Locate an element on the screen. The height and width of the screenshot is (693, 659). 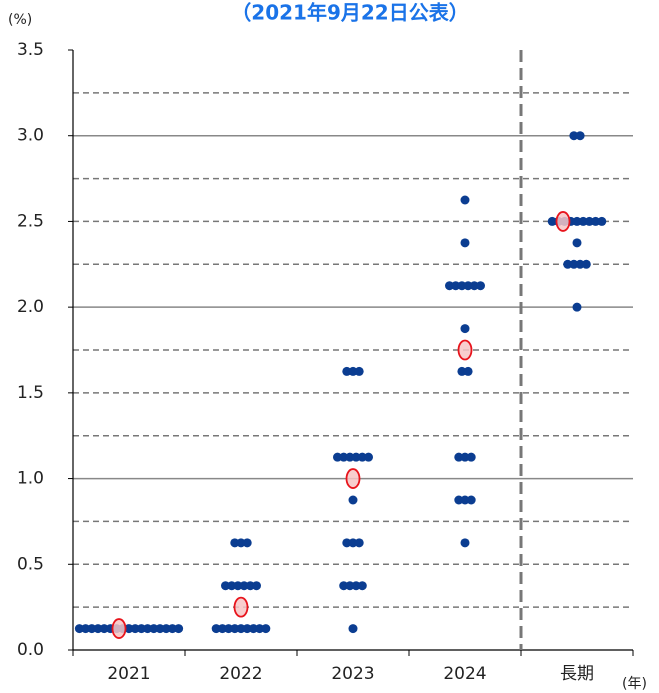
y-tick-label: 3.0 is located at coordinates (30, 136).